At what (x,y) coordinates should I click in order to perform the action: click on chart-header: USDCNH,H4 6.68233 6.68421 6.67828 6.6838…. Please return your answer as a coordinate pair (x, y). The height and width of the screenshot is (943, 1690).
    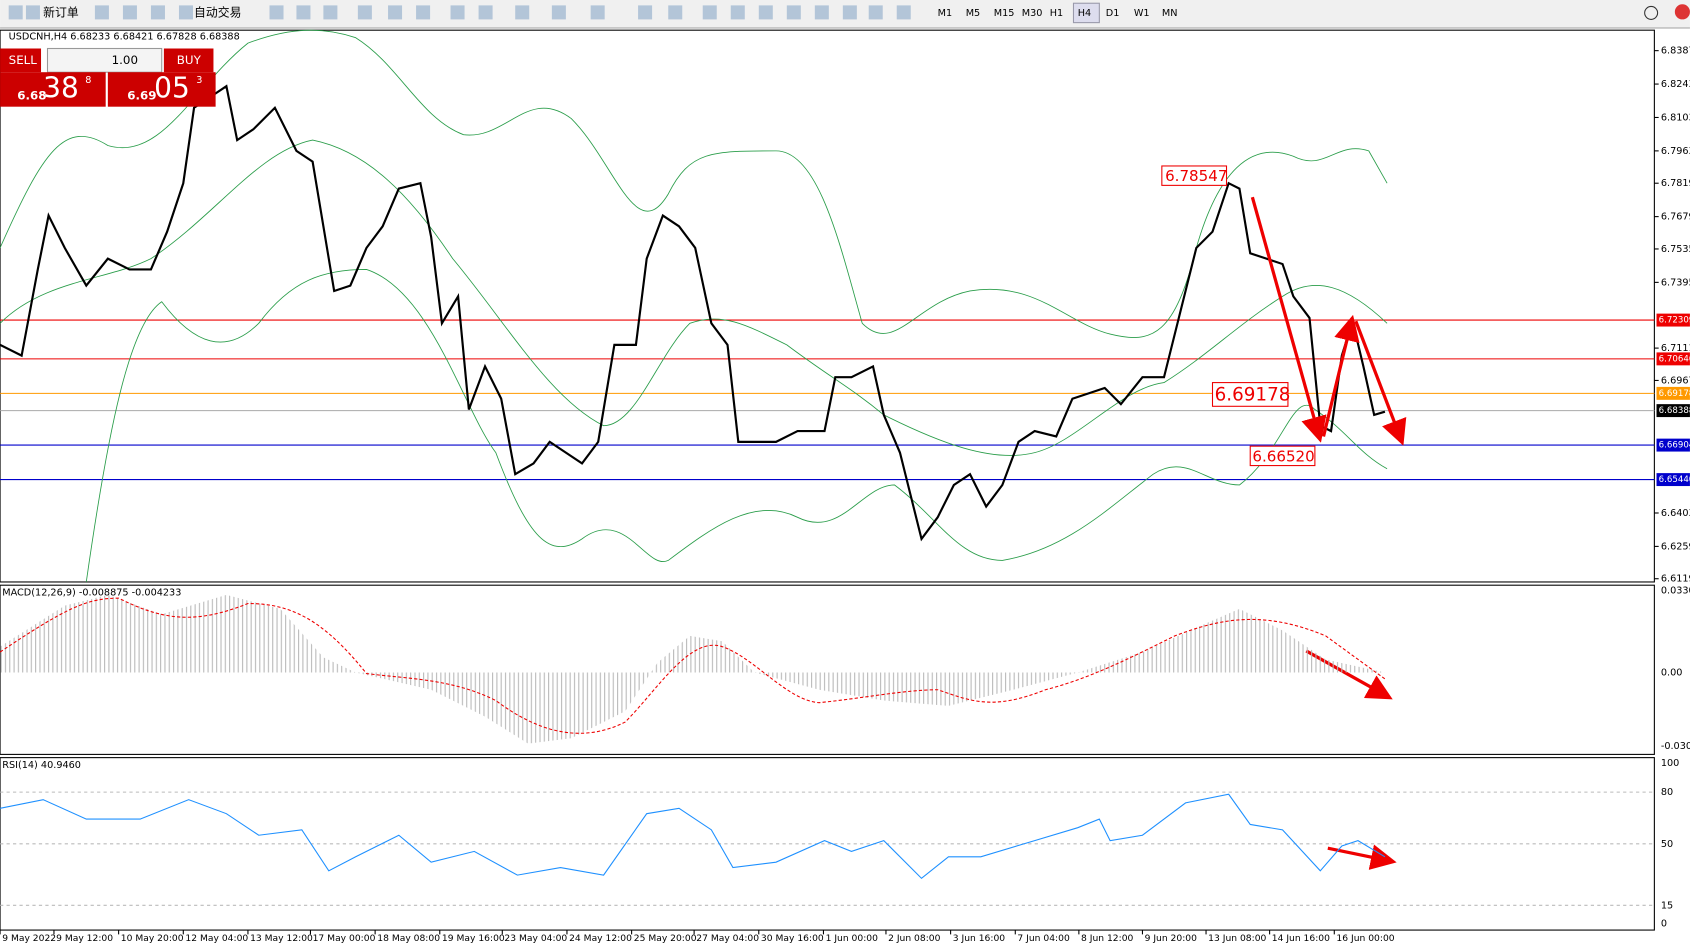
    Looking at the image, I should click on (124, 37).